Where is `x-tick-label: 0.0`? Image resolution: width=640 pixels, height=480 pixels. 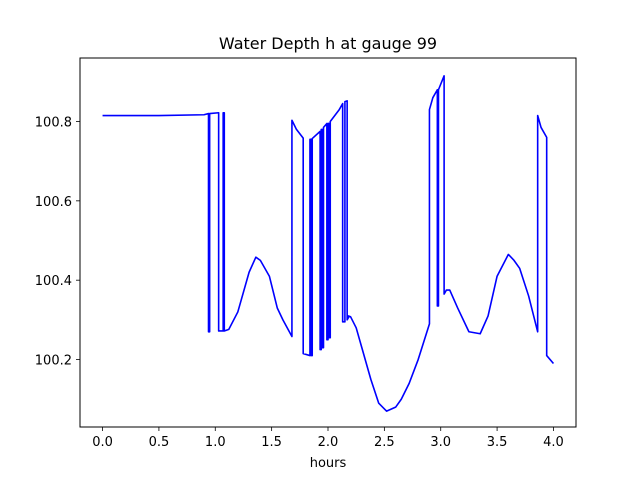 x-tick-label: 0.0 is located at coordinates (102, 442).